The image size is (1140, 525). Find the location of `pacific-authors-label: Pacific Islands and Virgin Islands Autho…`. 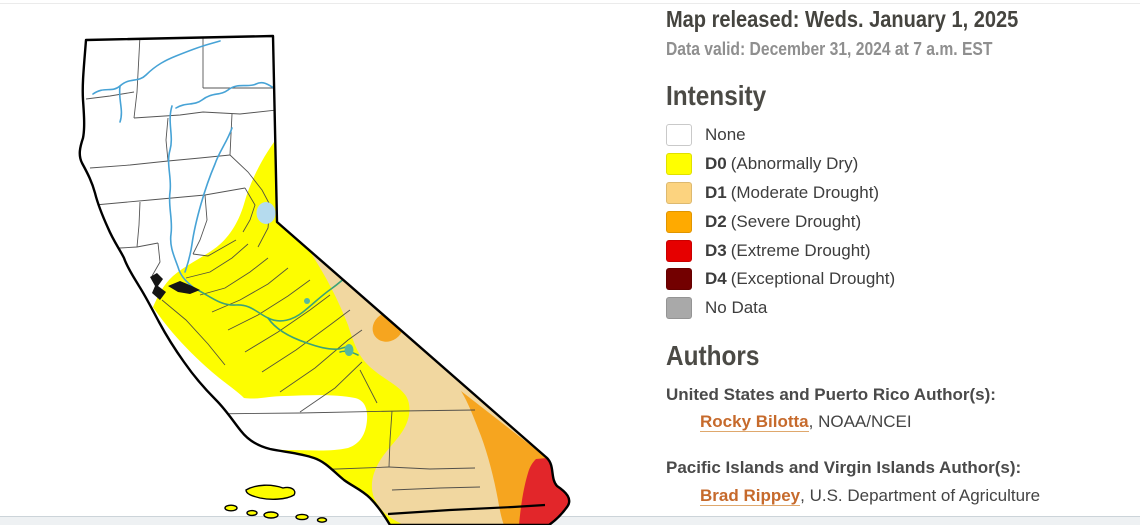

pacific-authors-label: Pacific Islands and Virgin Islands Autho… is located at coordinates (844, 467).